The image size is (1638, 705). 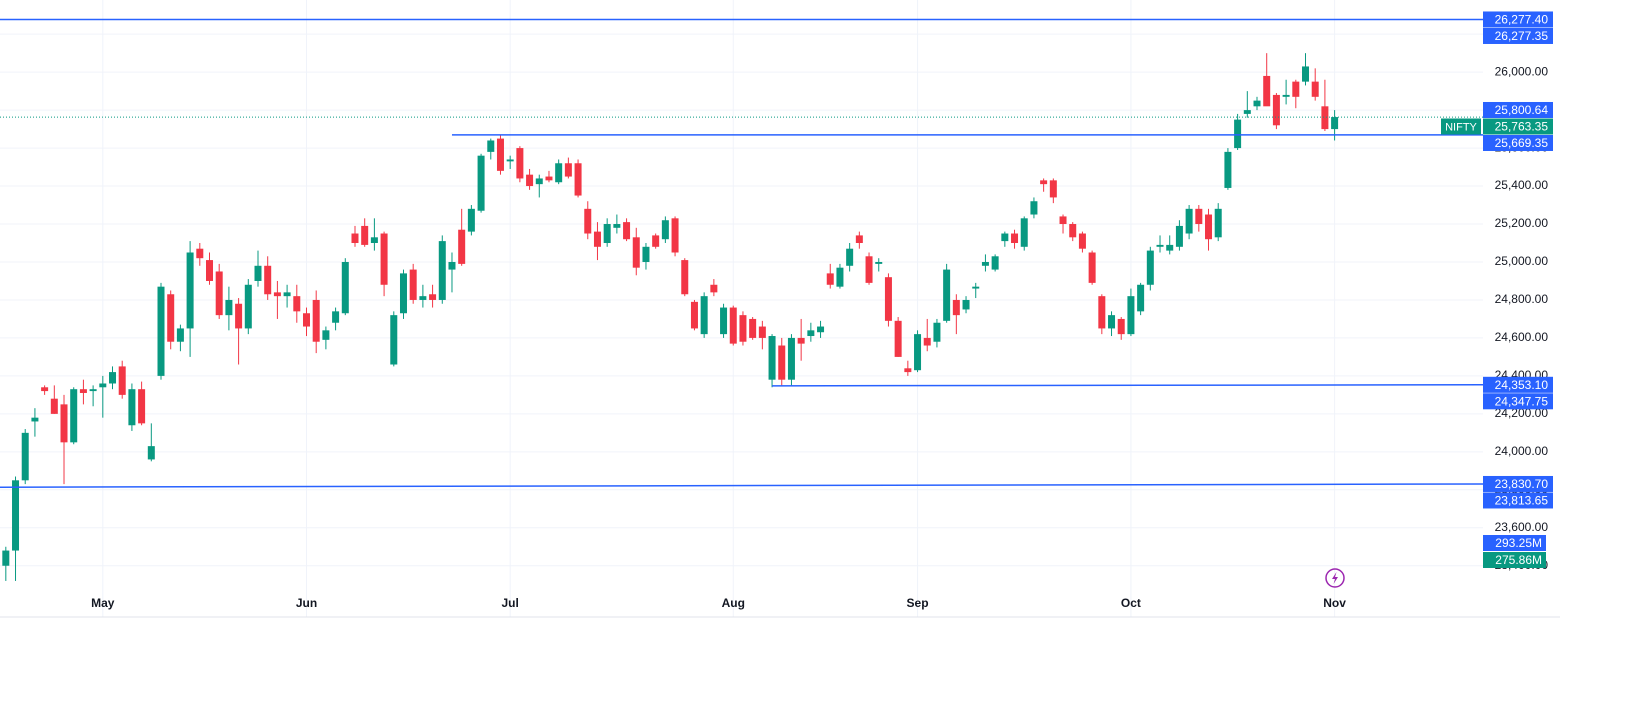 What do you see at coordinates (1522, 413) in the screenshot?
I see `y-tick-label: 24,200.00` at bounding box center [1522, 413].